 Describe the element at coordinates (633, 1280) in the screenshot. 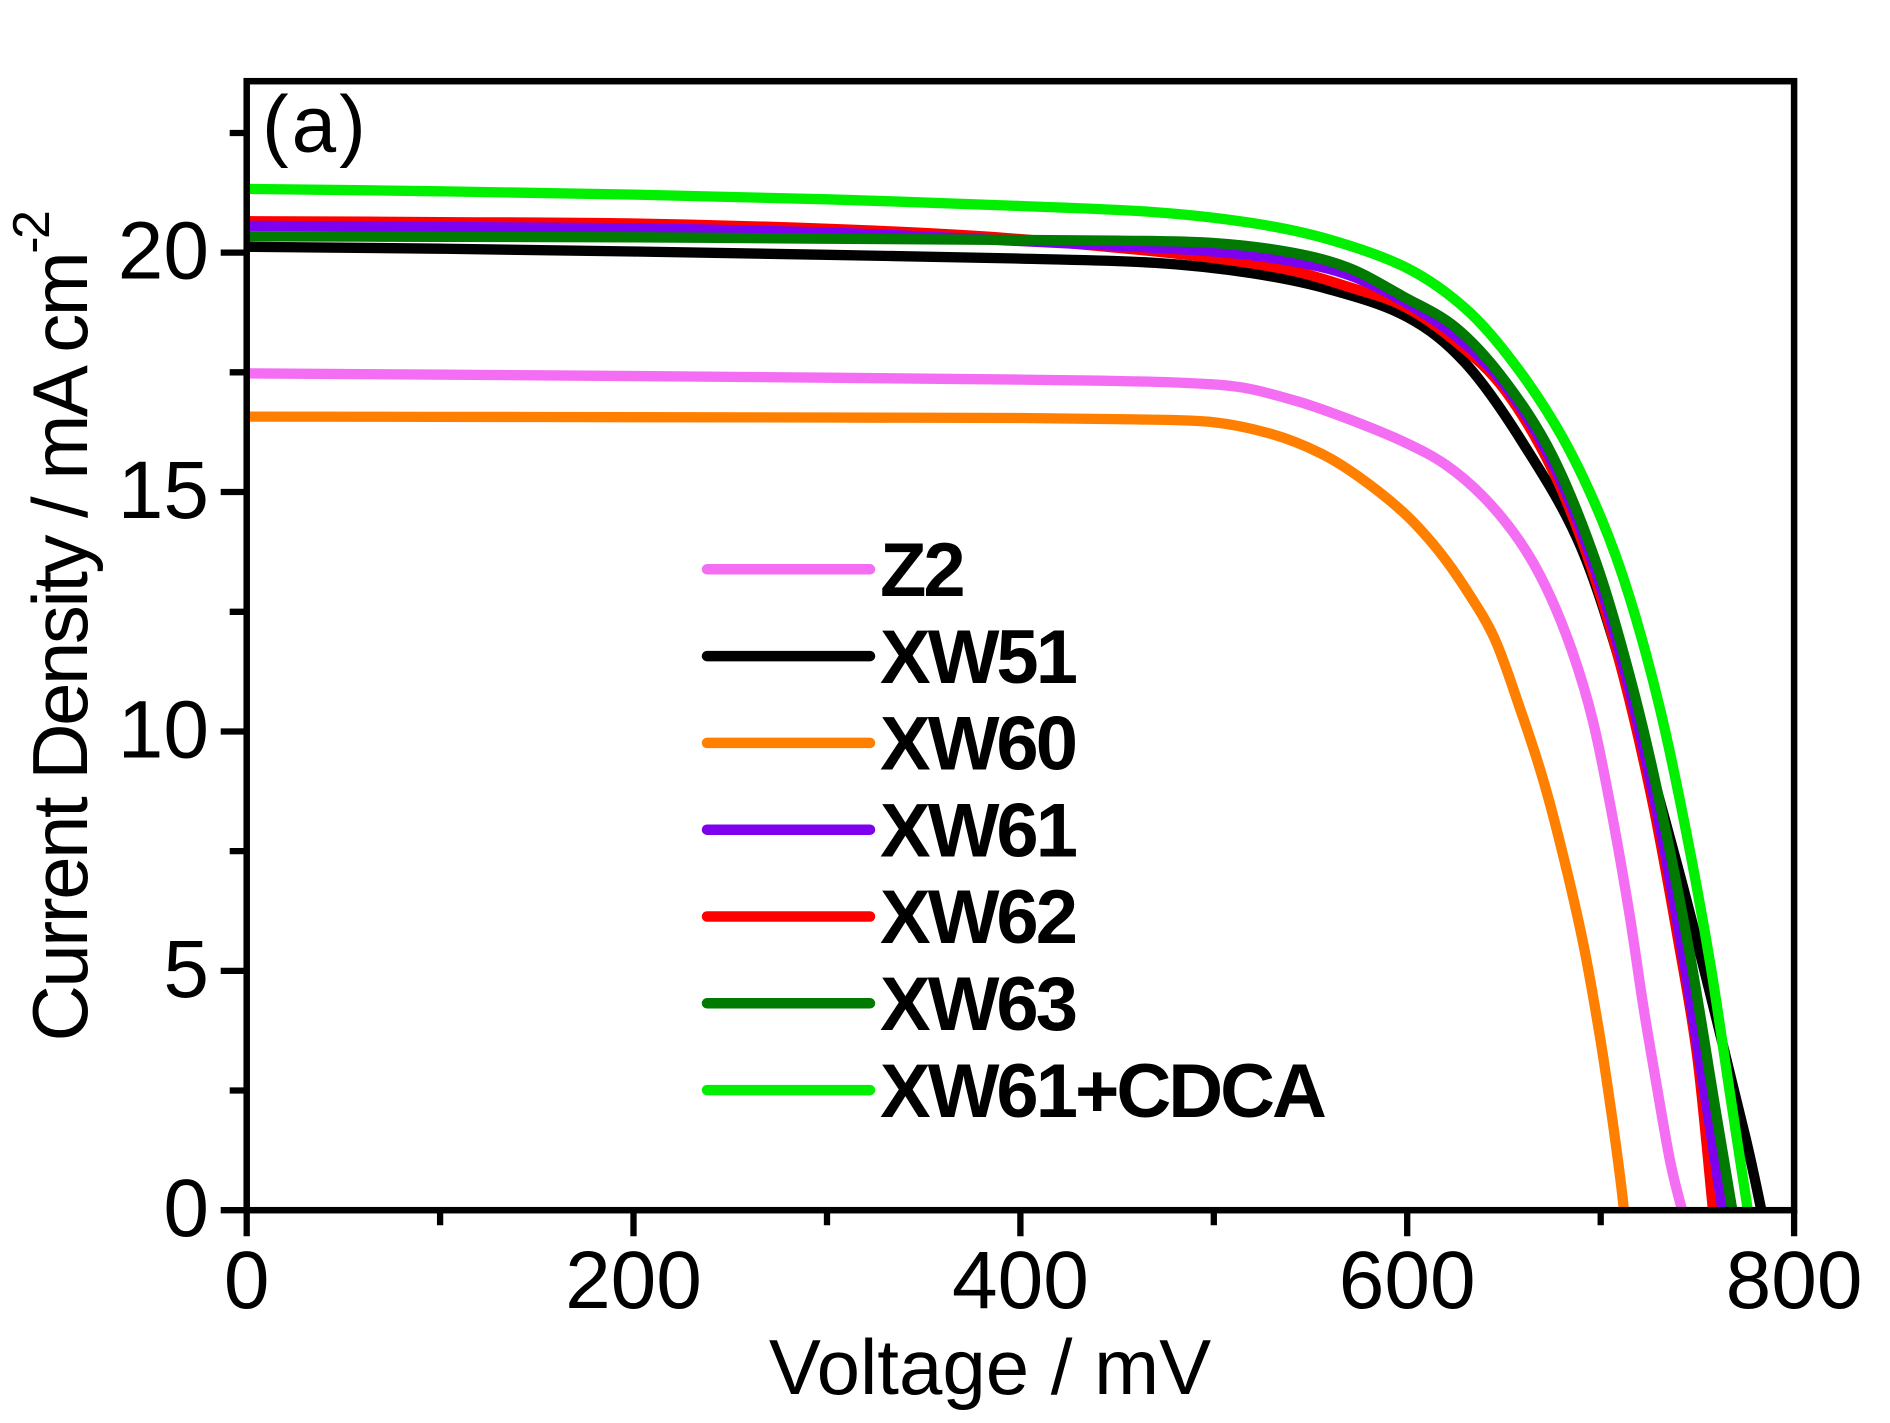

I see `svg-text: 200` at that location.